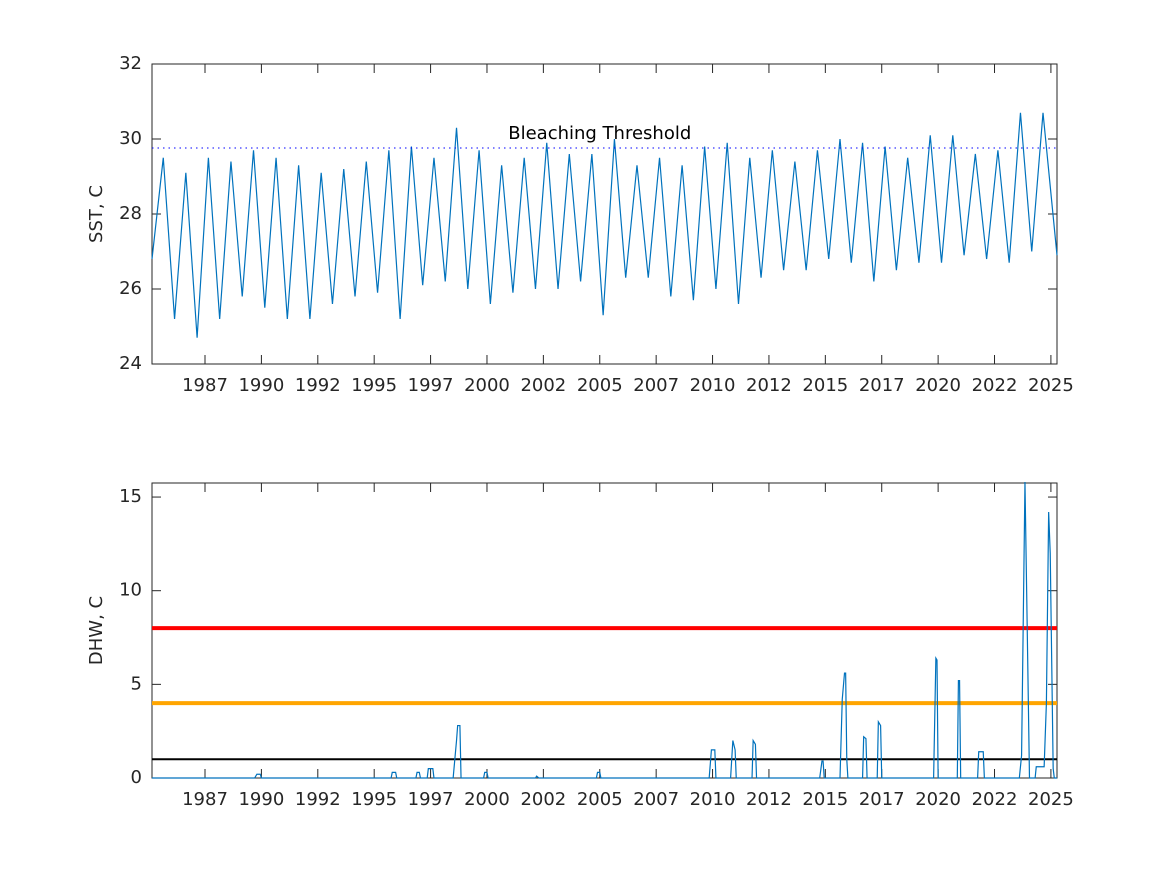  Describe the element at coordinates (130, 63) in the screenshot. I see `y-tick-label: 32` at that location.